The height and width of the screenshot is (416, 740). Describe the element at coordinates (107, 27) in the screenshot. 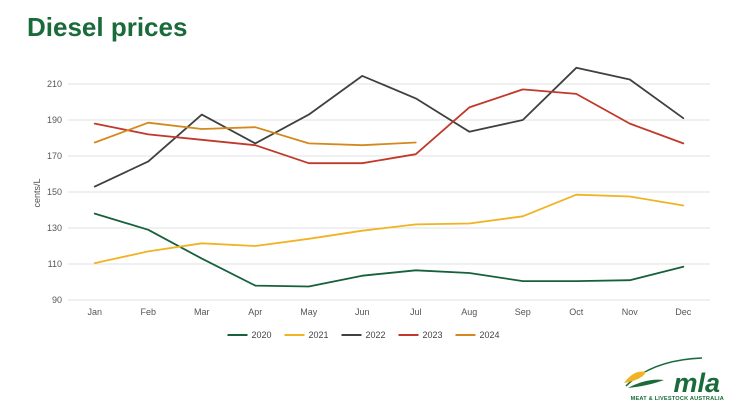

I see `page-title: Diesel prices` at that location.